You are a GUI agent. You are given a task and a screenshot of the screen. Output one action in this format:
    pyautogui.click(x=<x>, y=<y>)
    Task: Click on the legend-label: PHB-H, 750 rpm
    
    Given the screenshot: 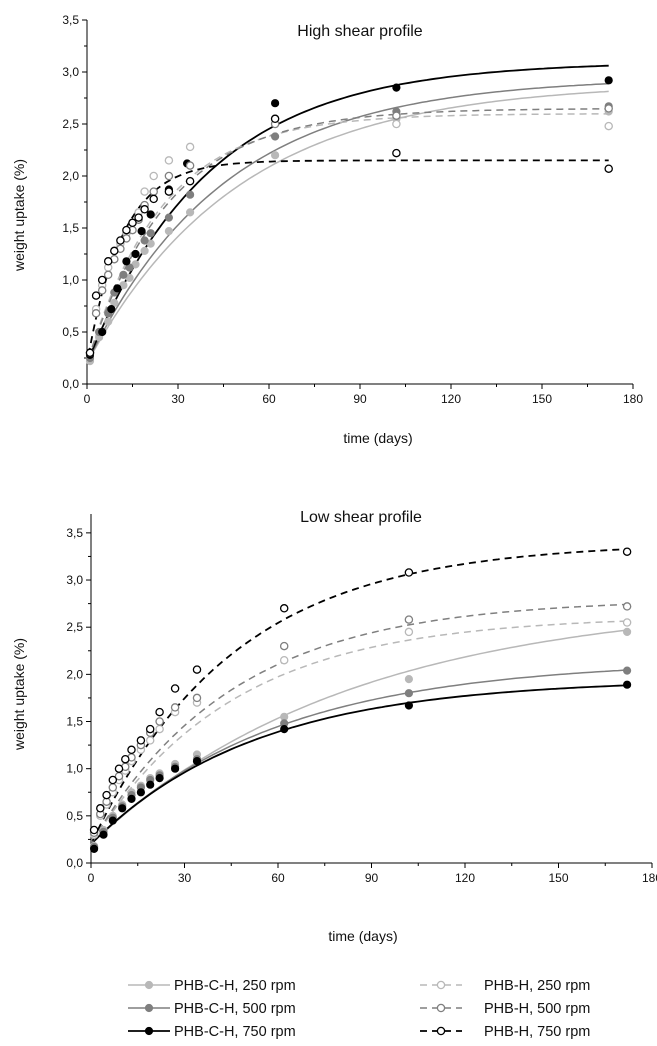 What is the action you would take?
    pyautogui.click(x=537, y=1032)
    